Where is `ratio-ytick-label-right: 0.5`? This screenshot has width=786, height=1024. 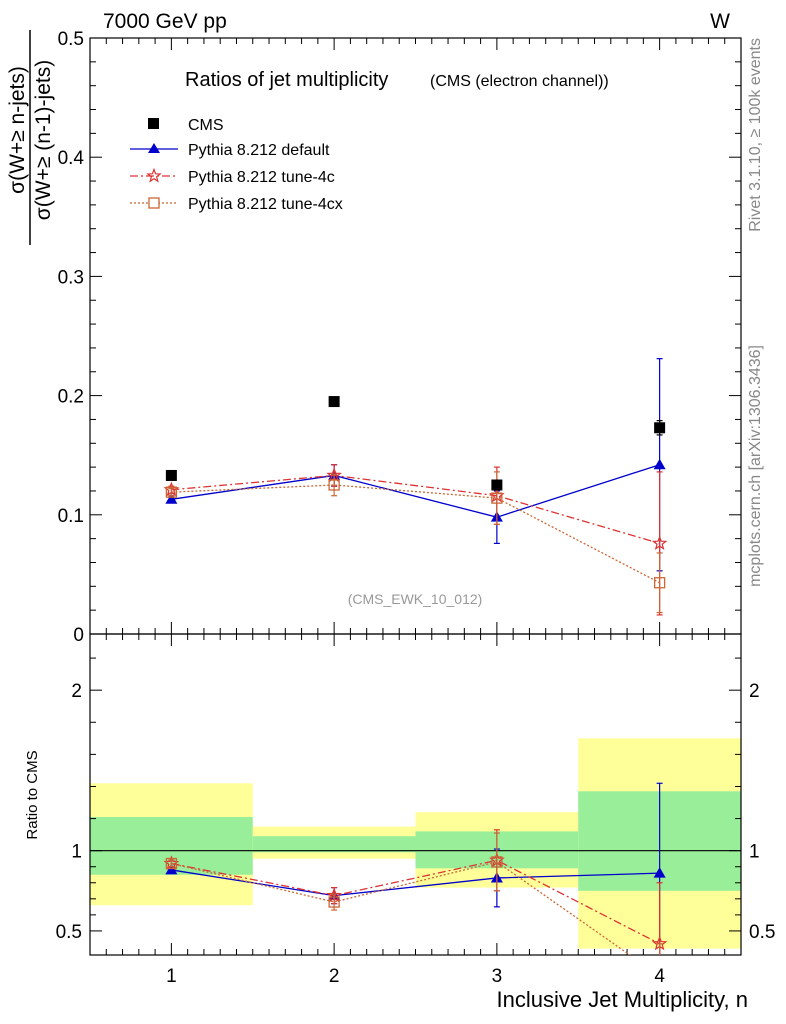
ratio-ytick-label-right: 0.5 is located at coordinates (762, 932).